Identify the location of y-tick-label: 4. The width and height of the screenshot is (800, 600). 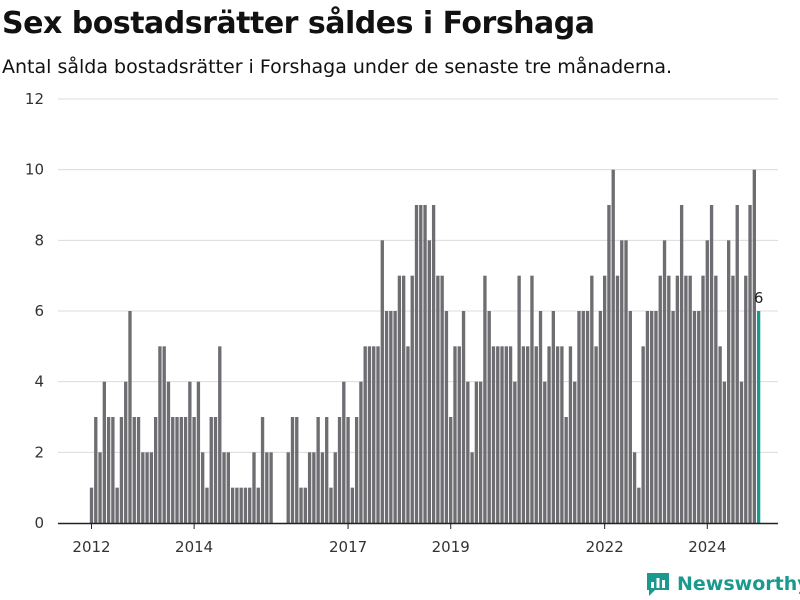
(39, 382).